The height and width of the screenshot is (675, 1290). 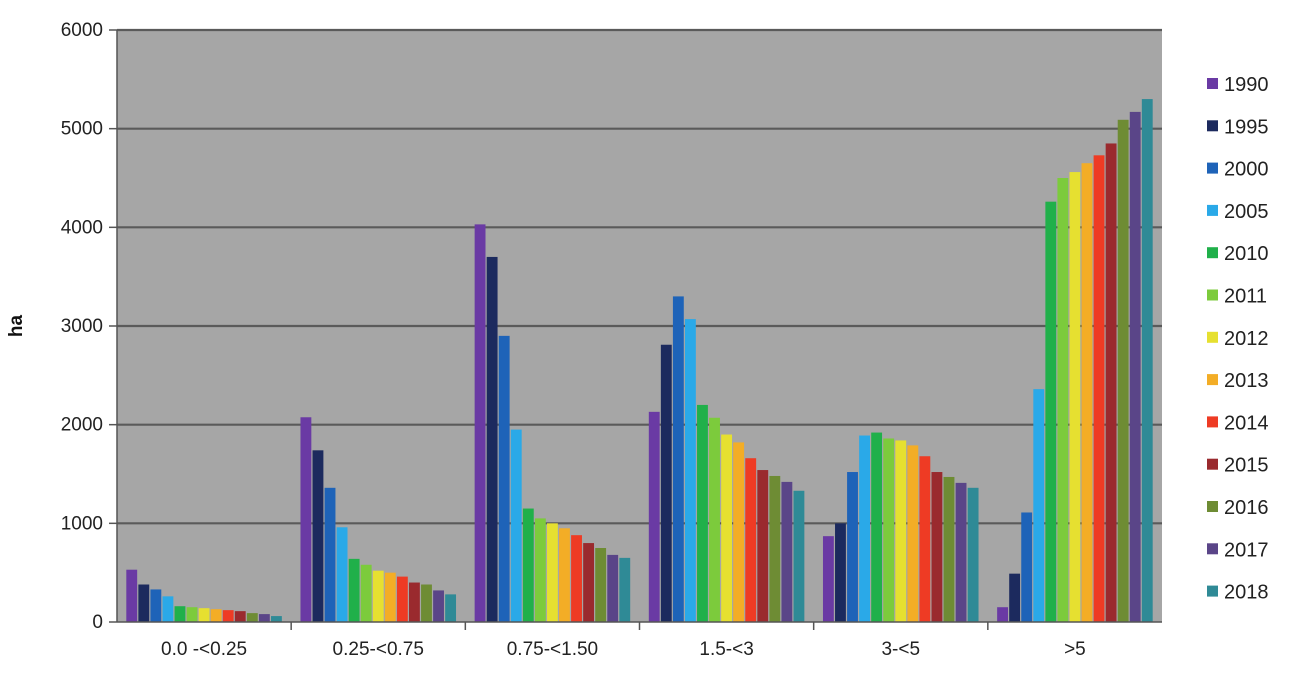 I want to click on legend-label: 2000, so click(x=1246, y=170).